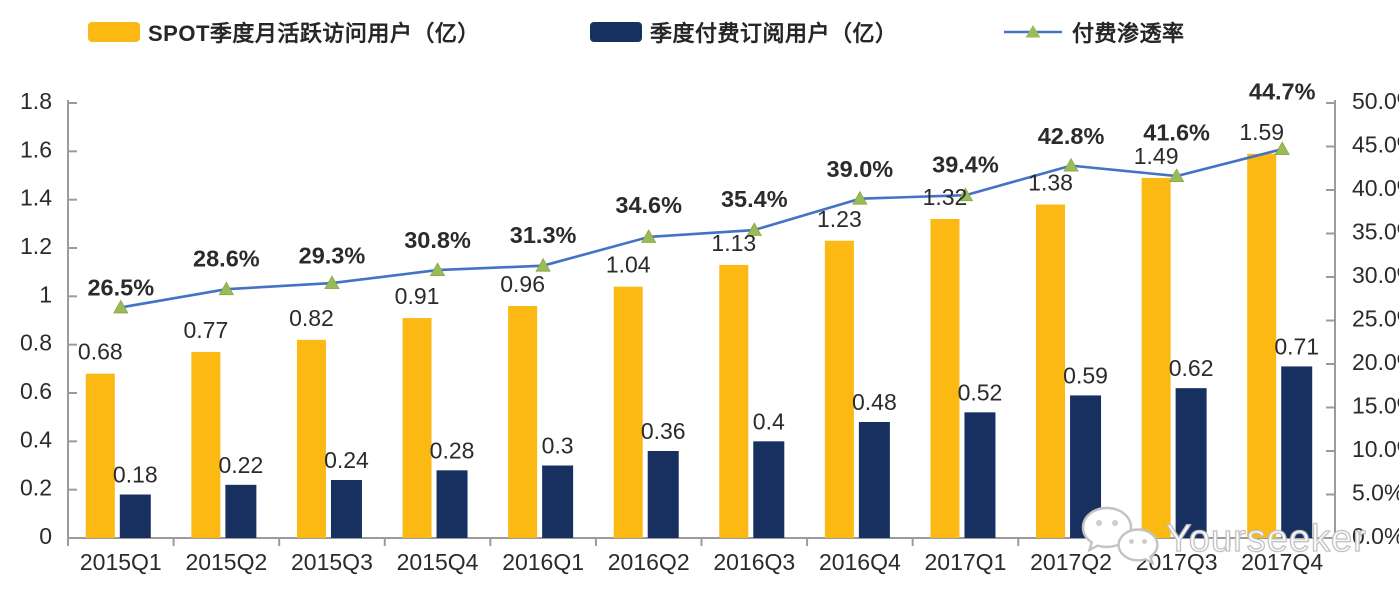  Describe the element at coordinates (332, 255) in the screenshot. I see `line-label-penetration-rate: 29.3%` at that location.